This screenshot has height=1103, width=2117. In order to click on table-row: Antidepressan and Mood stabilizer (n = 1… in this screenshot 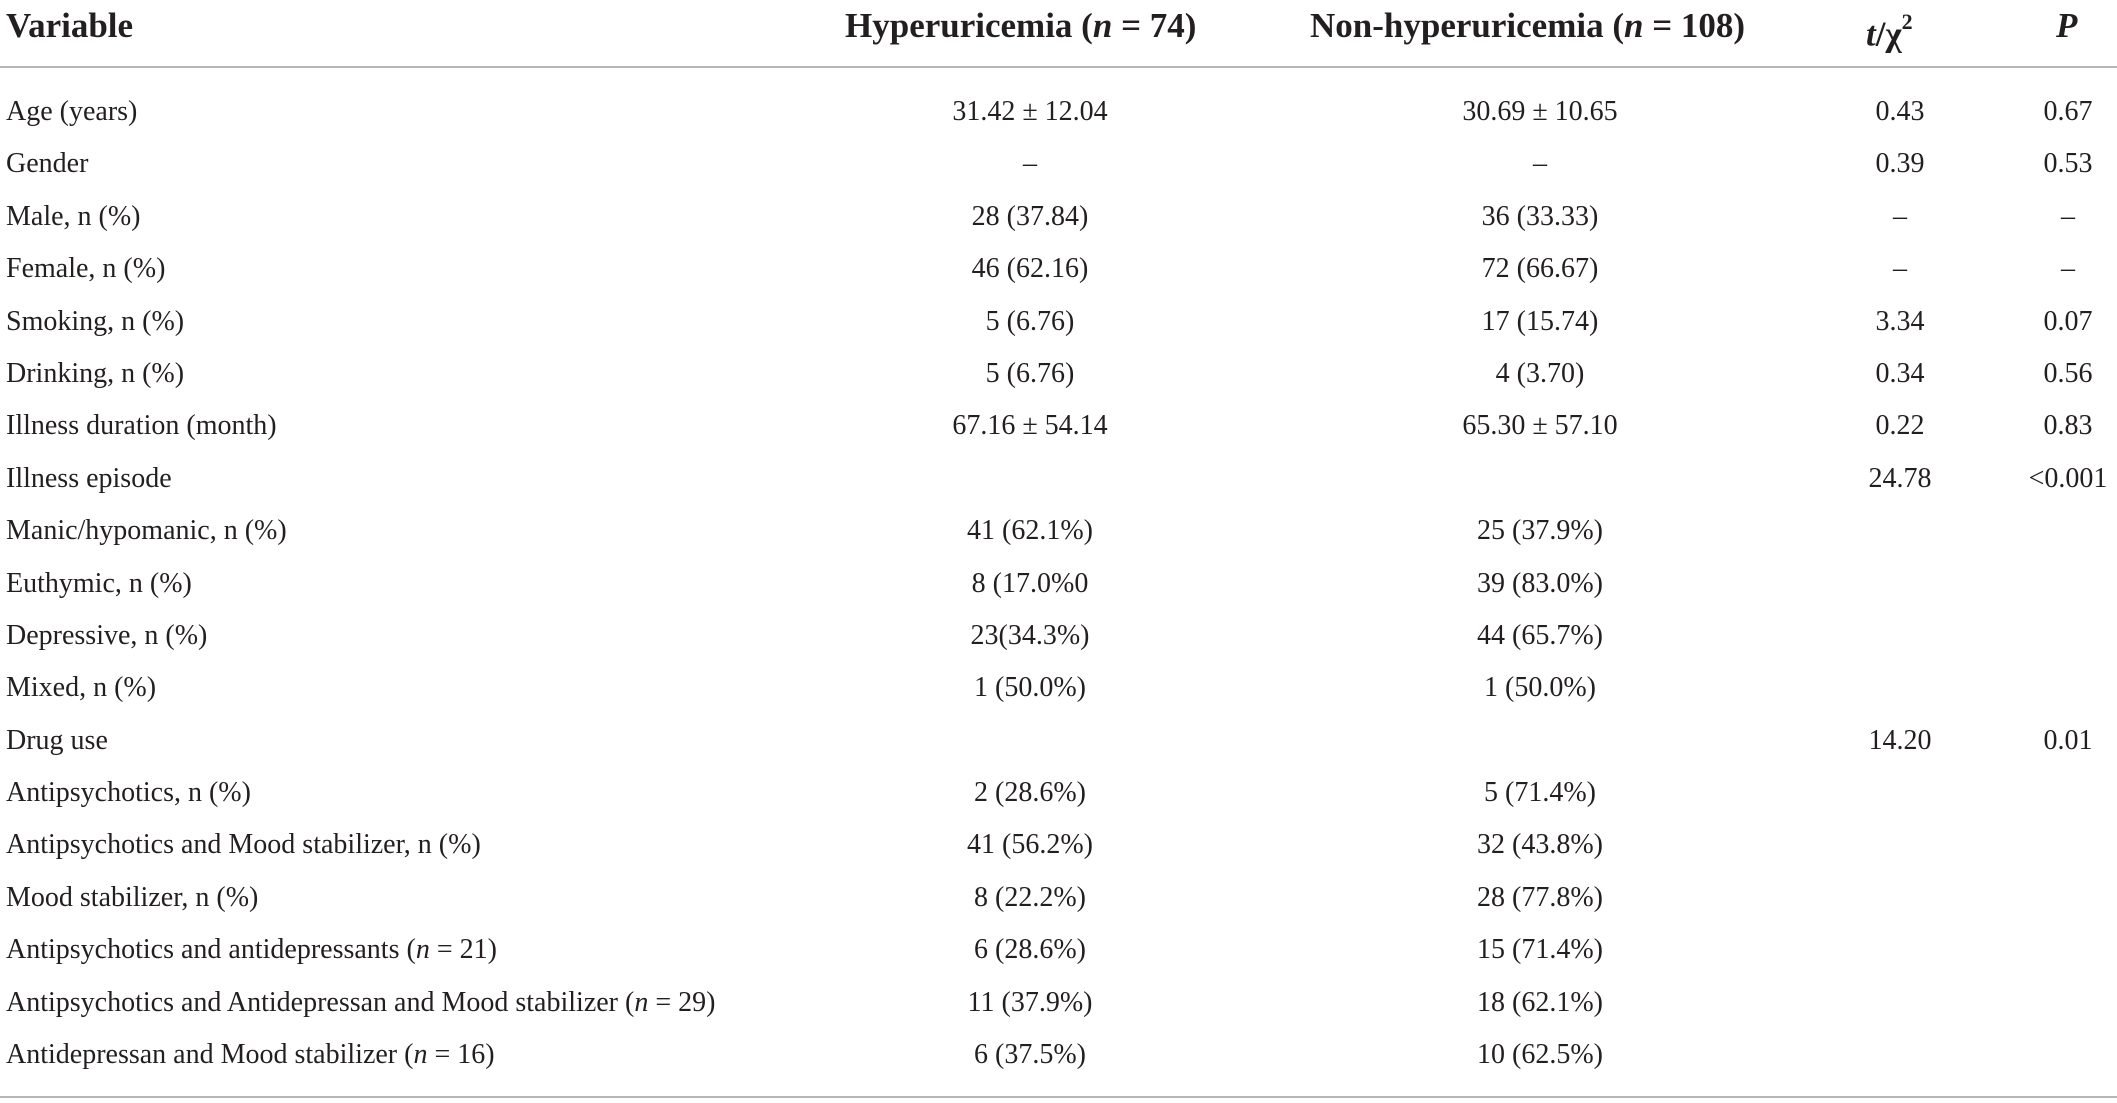, I will do `click(1058, 1055)`.